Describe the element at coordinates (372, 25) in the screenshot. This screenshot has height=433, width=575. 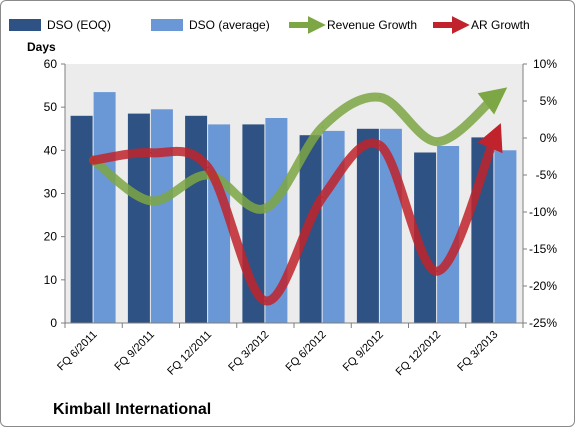
I see `legend-label-revenue-growth: Revenue Growth` at that location.